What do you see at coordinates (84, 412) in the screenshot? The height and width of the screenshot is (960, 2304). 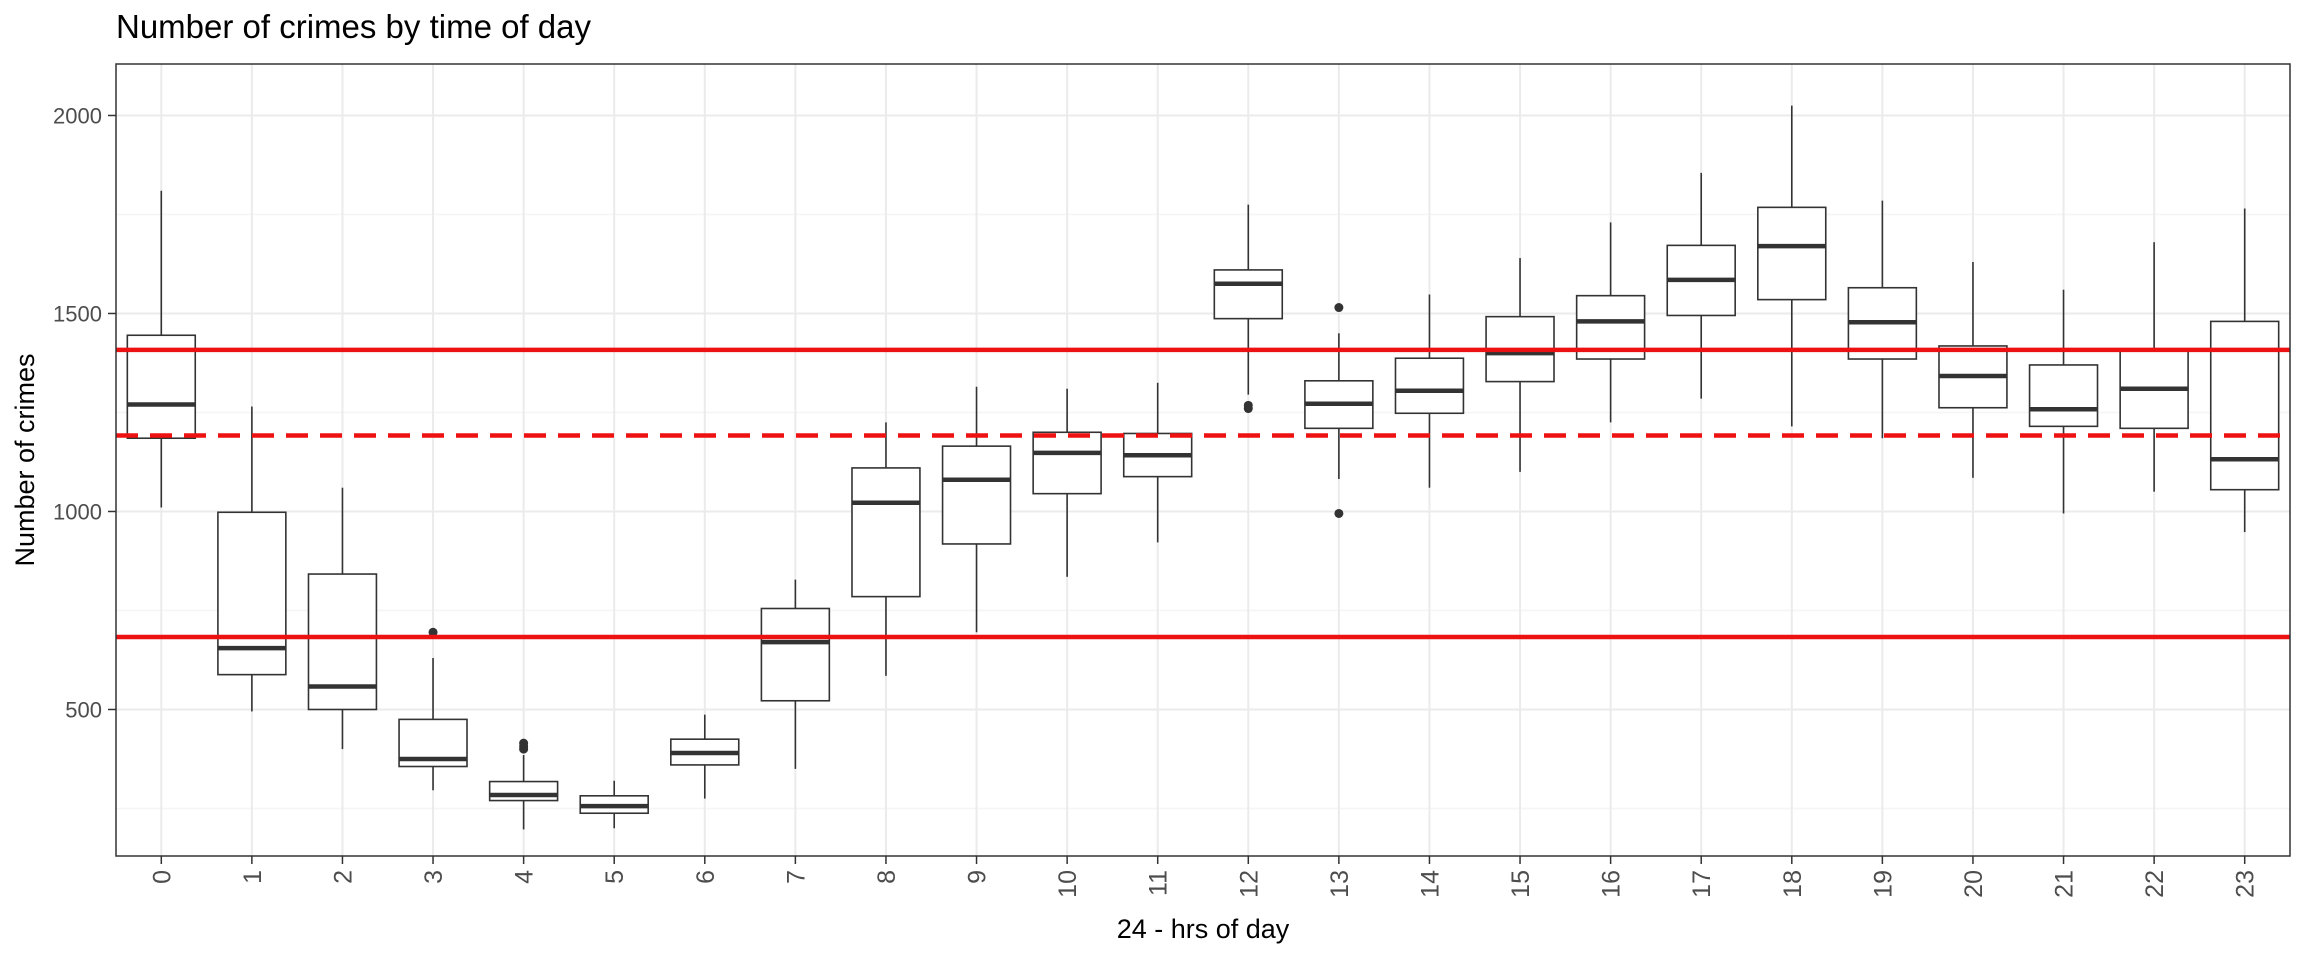 I see `y-axis: 500 1000 1500 2000` at bounding box center [84, 412].